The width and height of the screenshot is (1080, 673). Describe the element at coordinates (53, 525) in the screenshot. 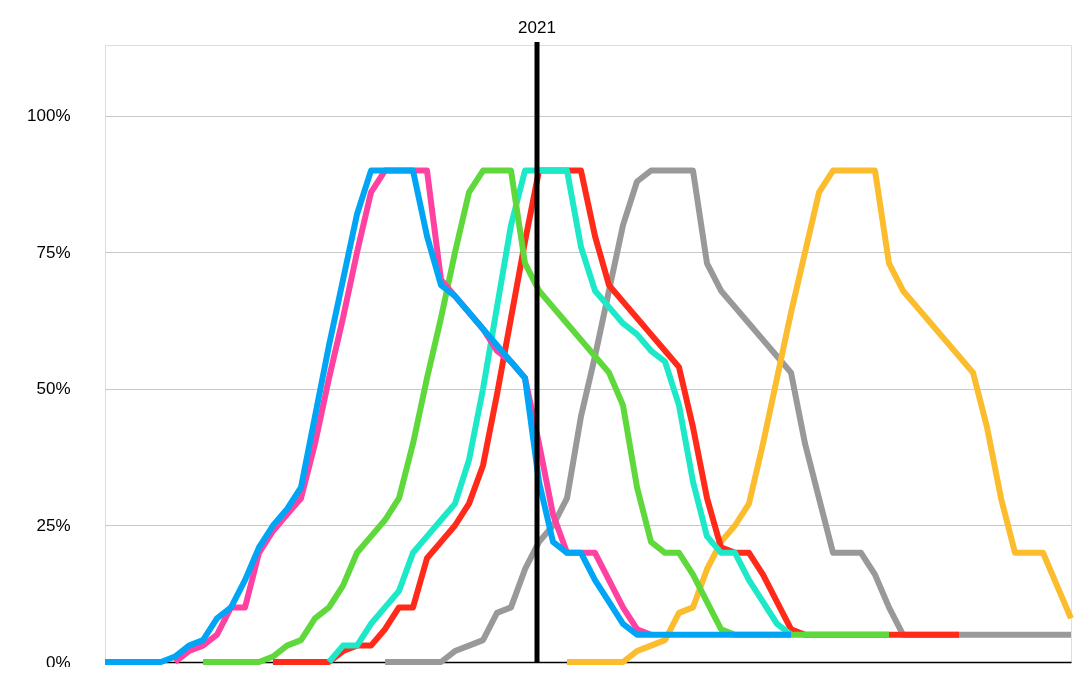

I see `y-tick-label: 25%` at that location.